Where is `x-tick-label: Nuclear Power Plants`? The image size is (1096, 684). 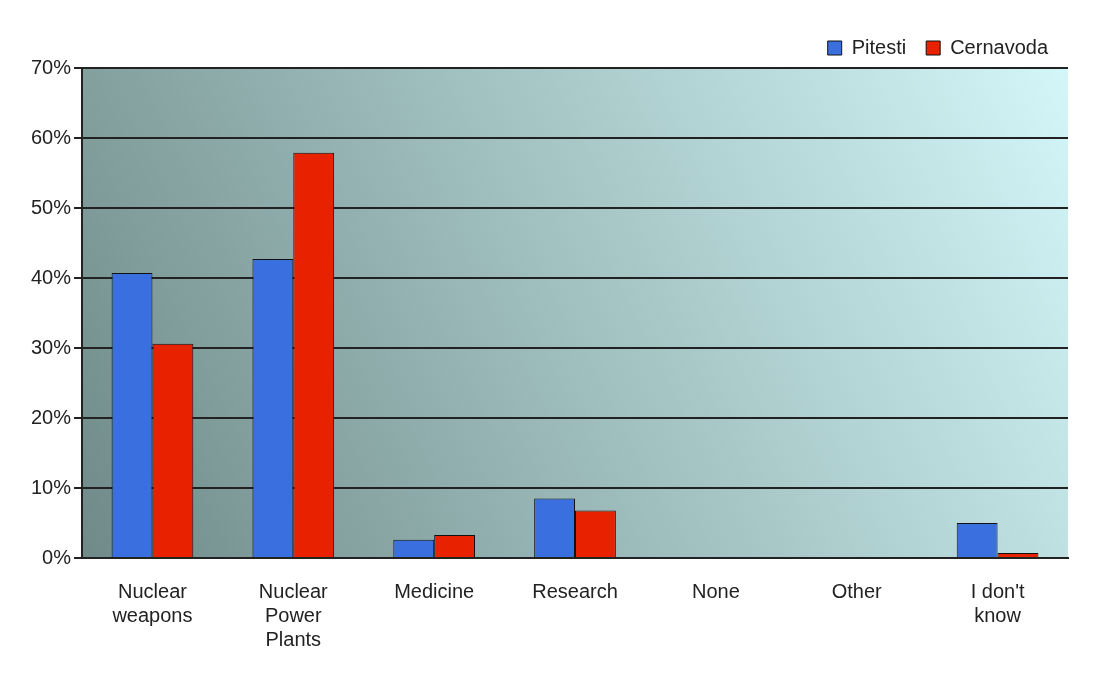
x-tick-label: Nuclear Power Plants is located at coordinates (293, 614).